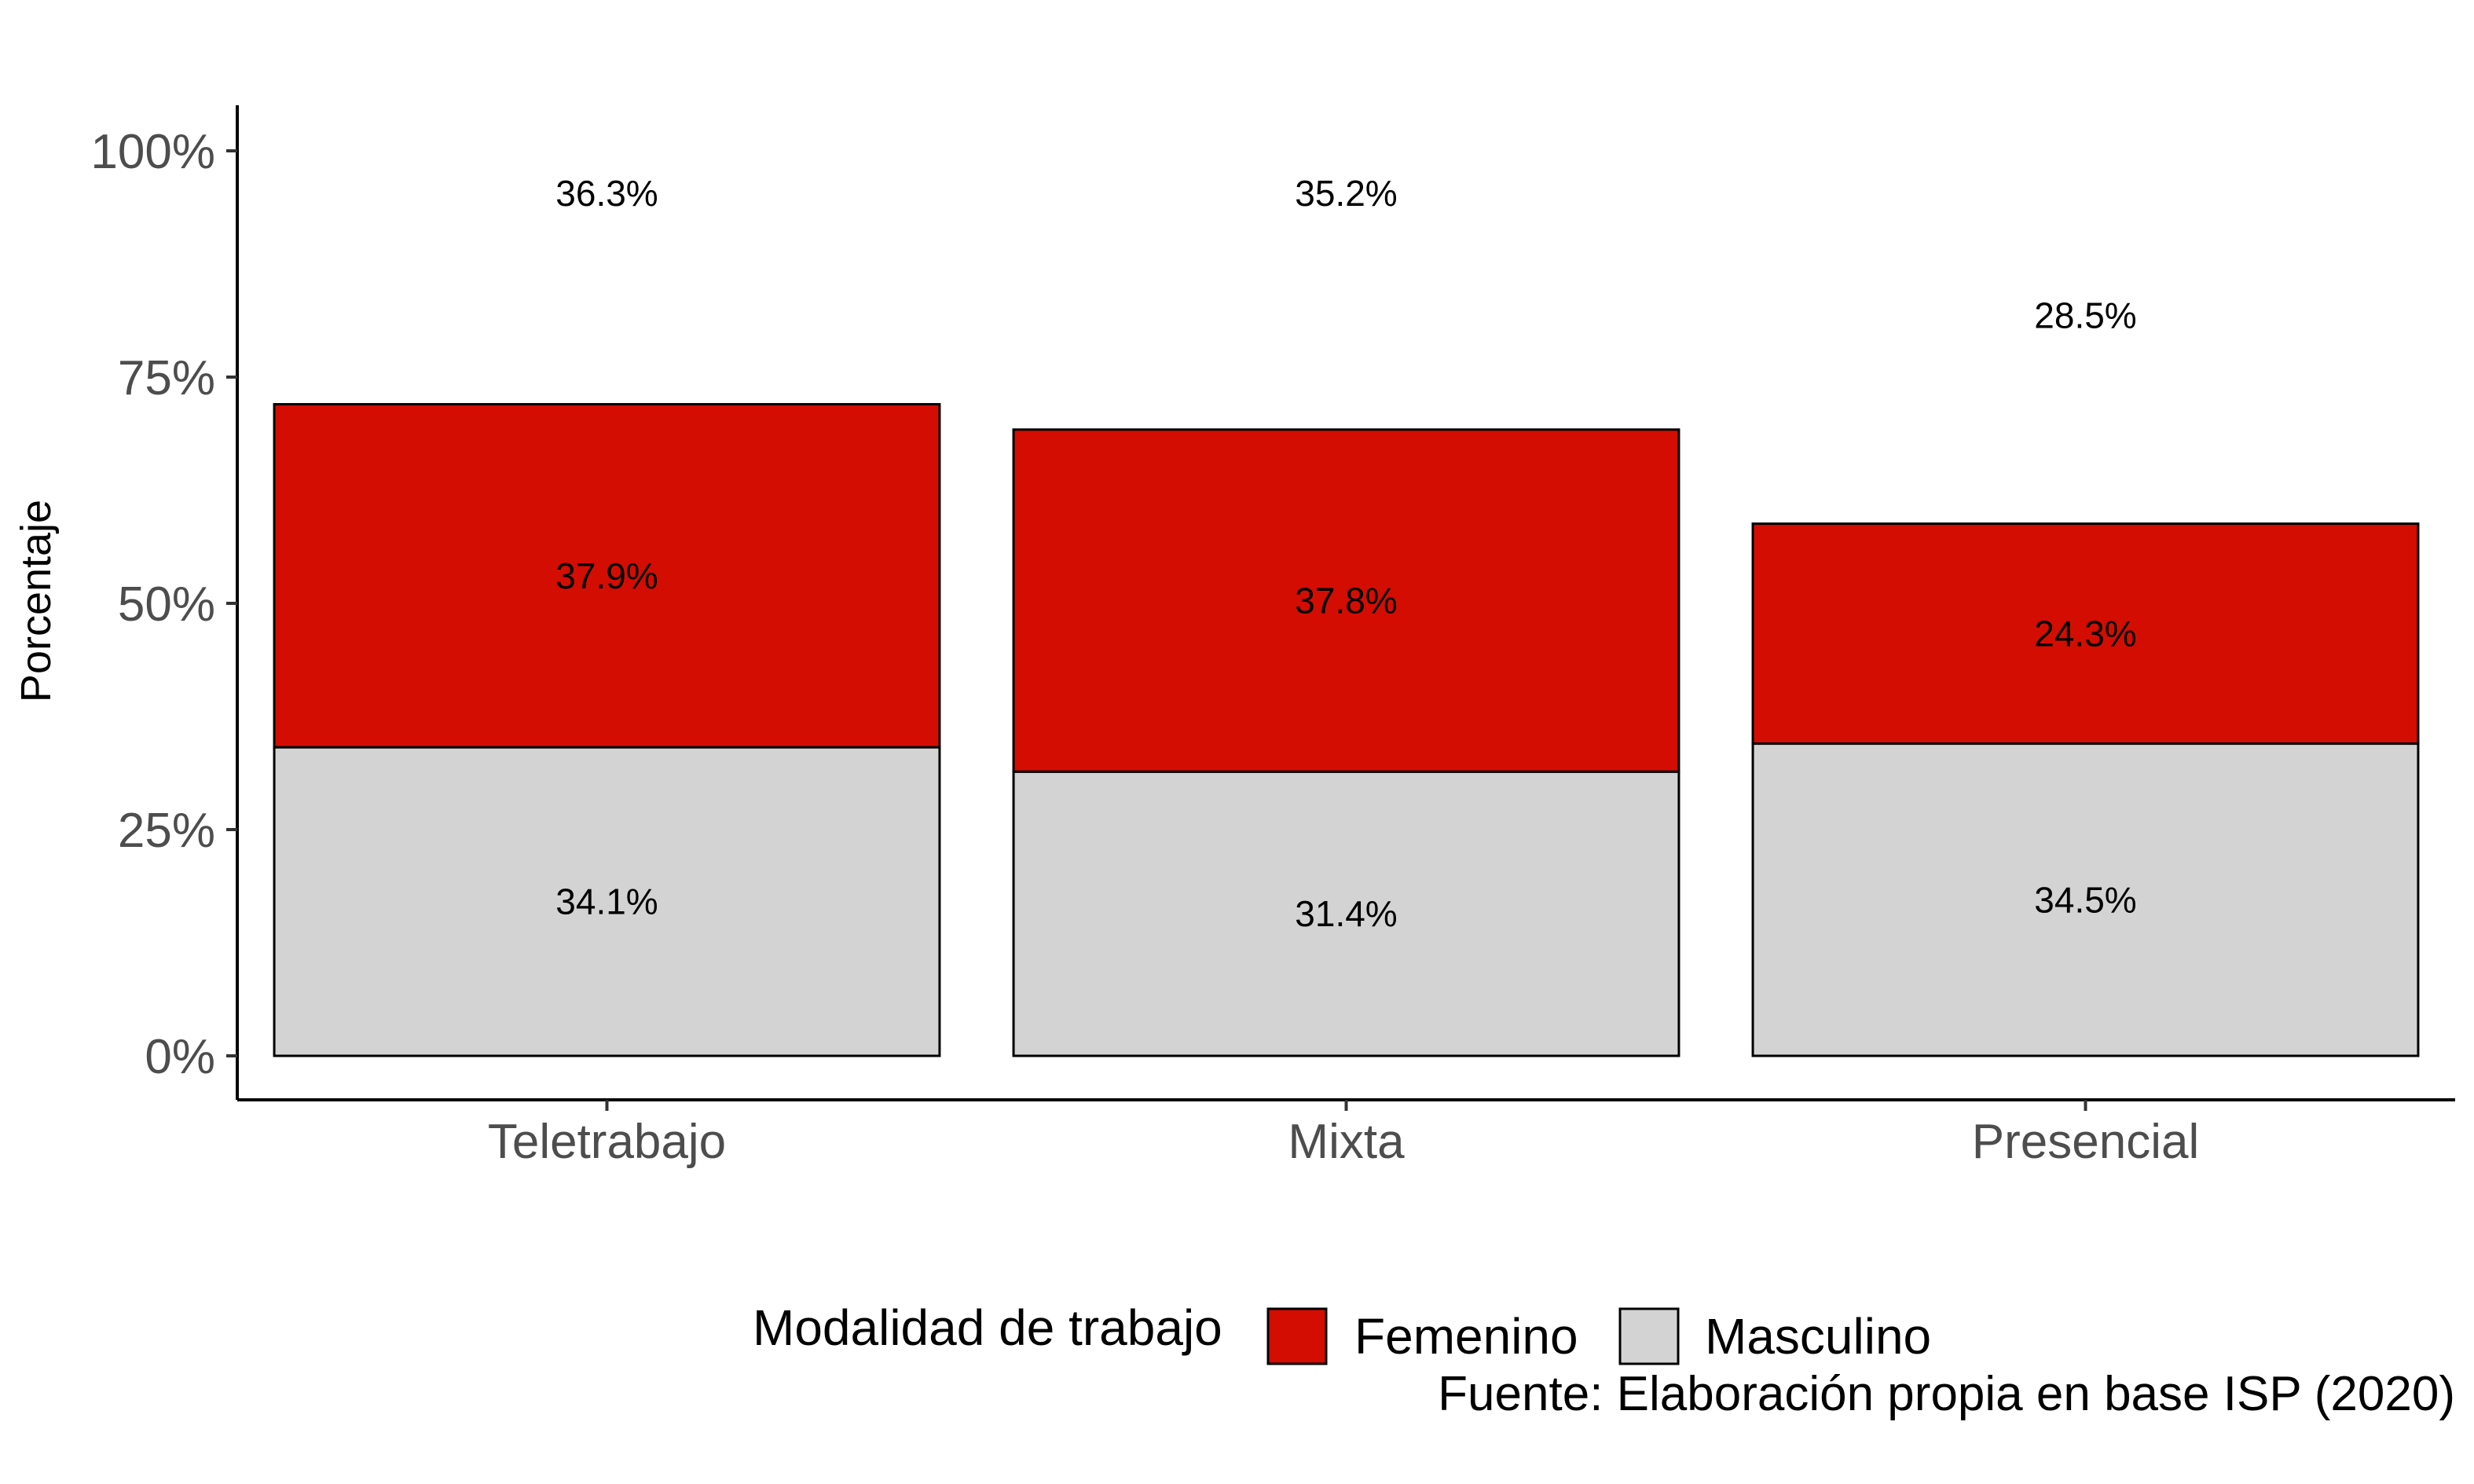 Image resolution: width=2474 pixels, height=1484 pixels. Describe the element at coordinates (607, 1142) in the screenshot. I see `x-tick-label: Teletrabajo` at that location.